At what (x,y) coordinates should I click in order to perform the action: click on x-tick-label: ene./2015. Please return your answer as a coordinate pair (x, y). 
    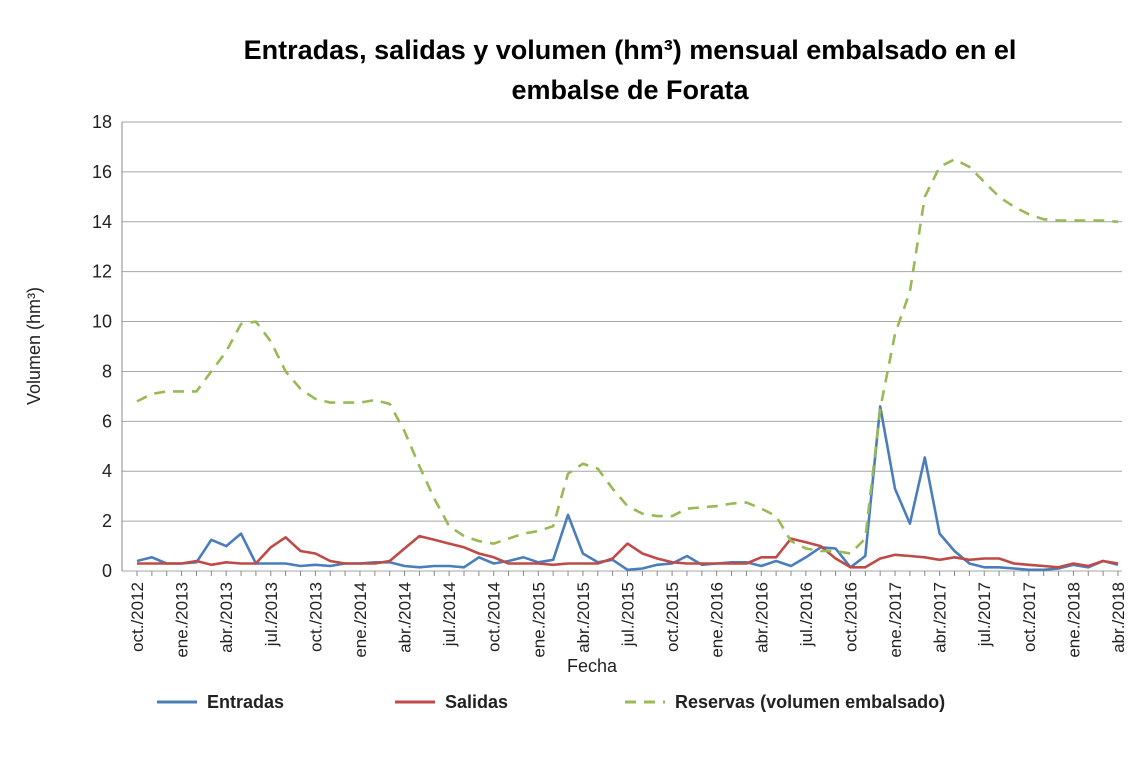
    Looking at the image, I should click on (538, 620).